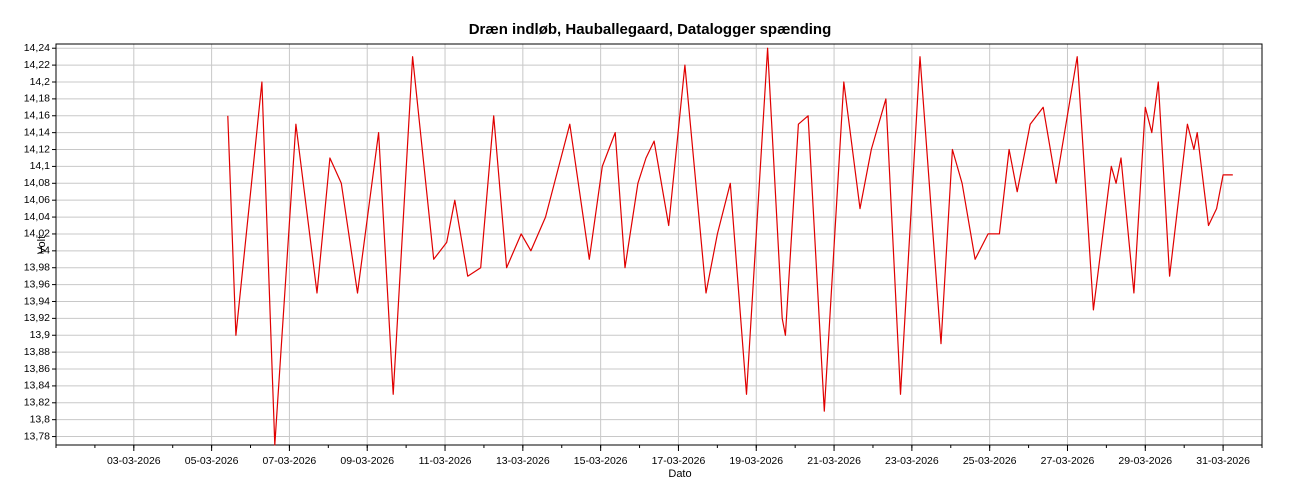 Image resolution: width=1300 pixels, height=500 pixels. What do you see at coordinates (990, 461) in the screenshot?
I see `x-tick-label: 25-03-2026` at bounding box center [990, 461].